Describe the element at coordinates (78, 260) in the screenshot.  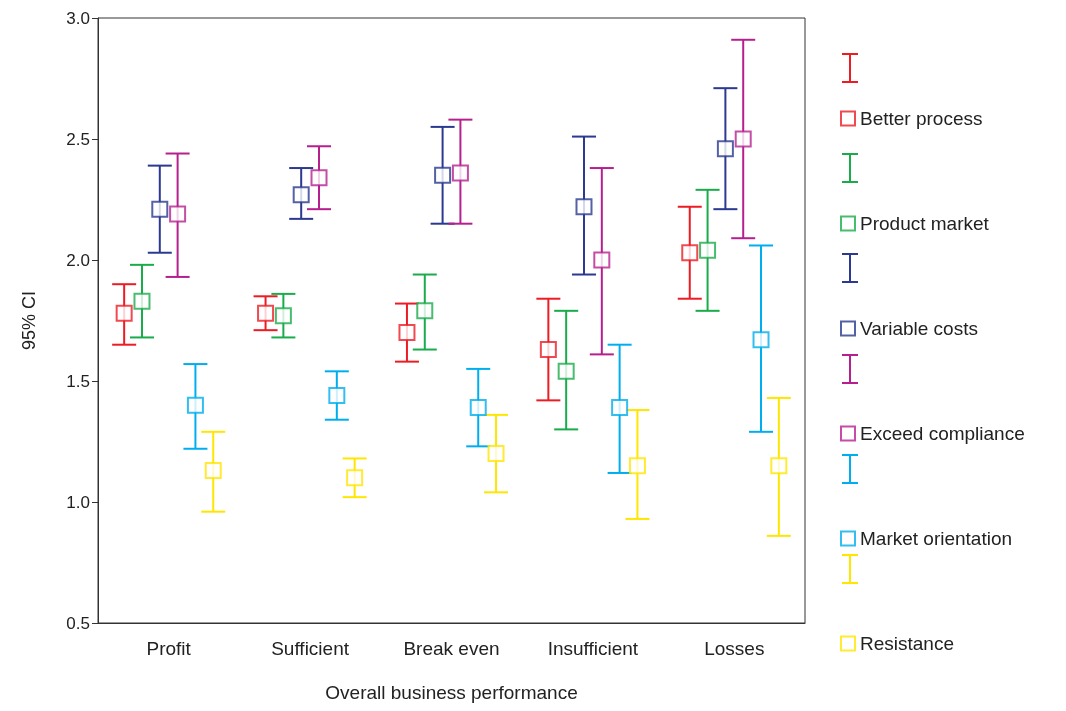
I see `y-tick-label: 2.0` at that location.